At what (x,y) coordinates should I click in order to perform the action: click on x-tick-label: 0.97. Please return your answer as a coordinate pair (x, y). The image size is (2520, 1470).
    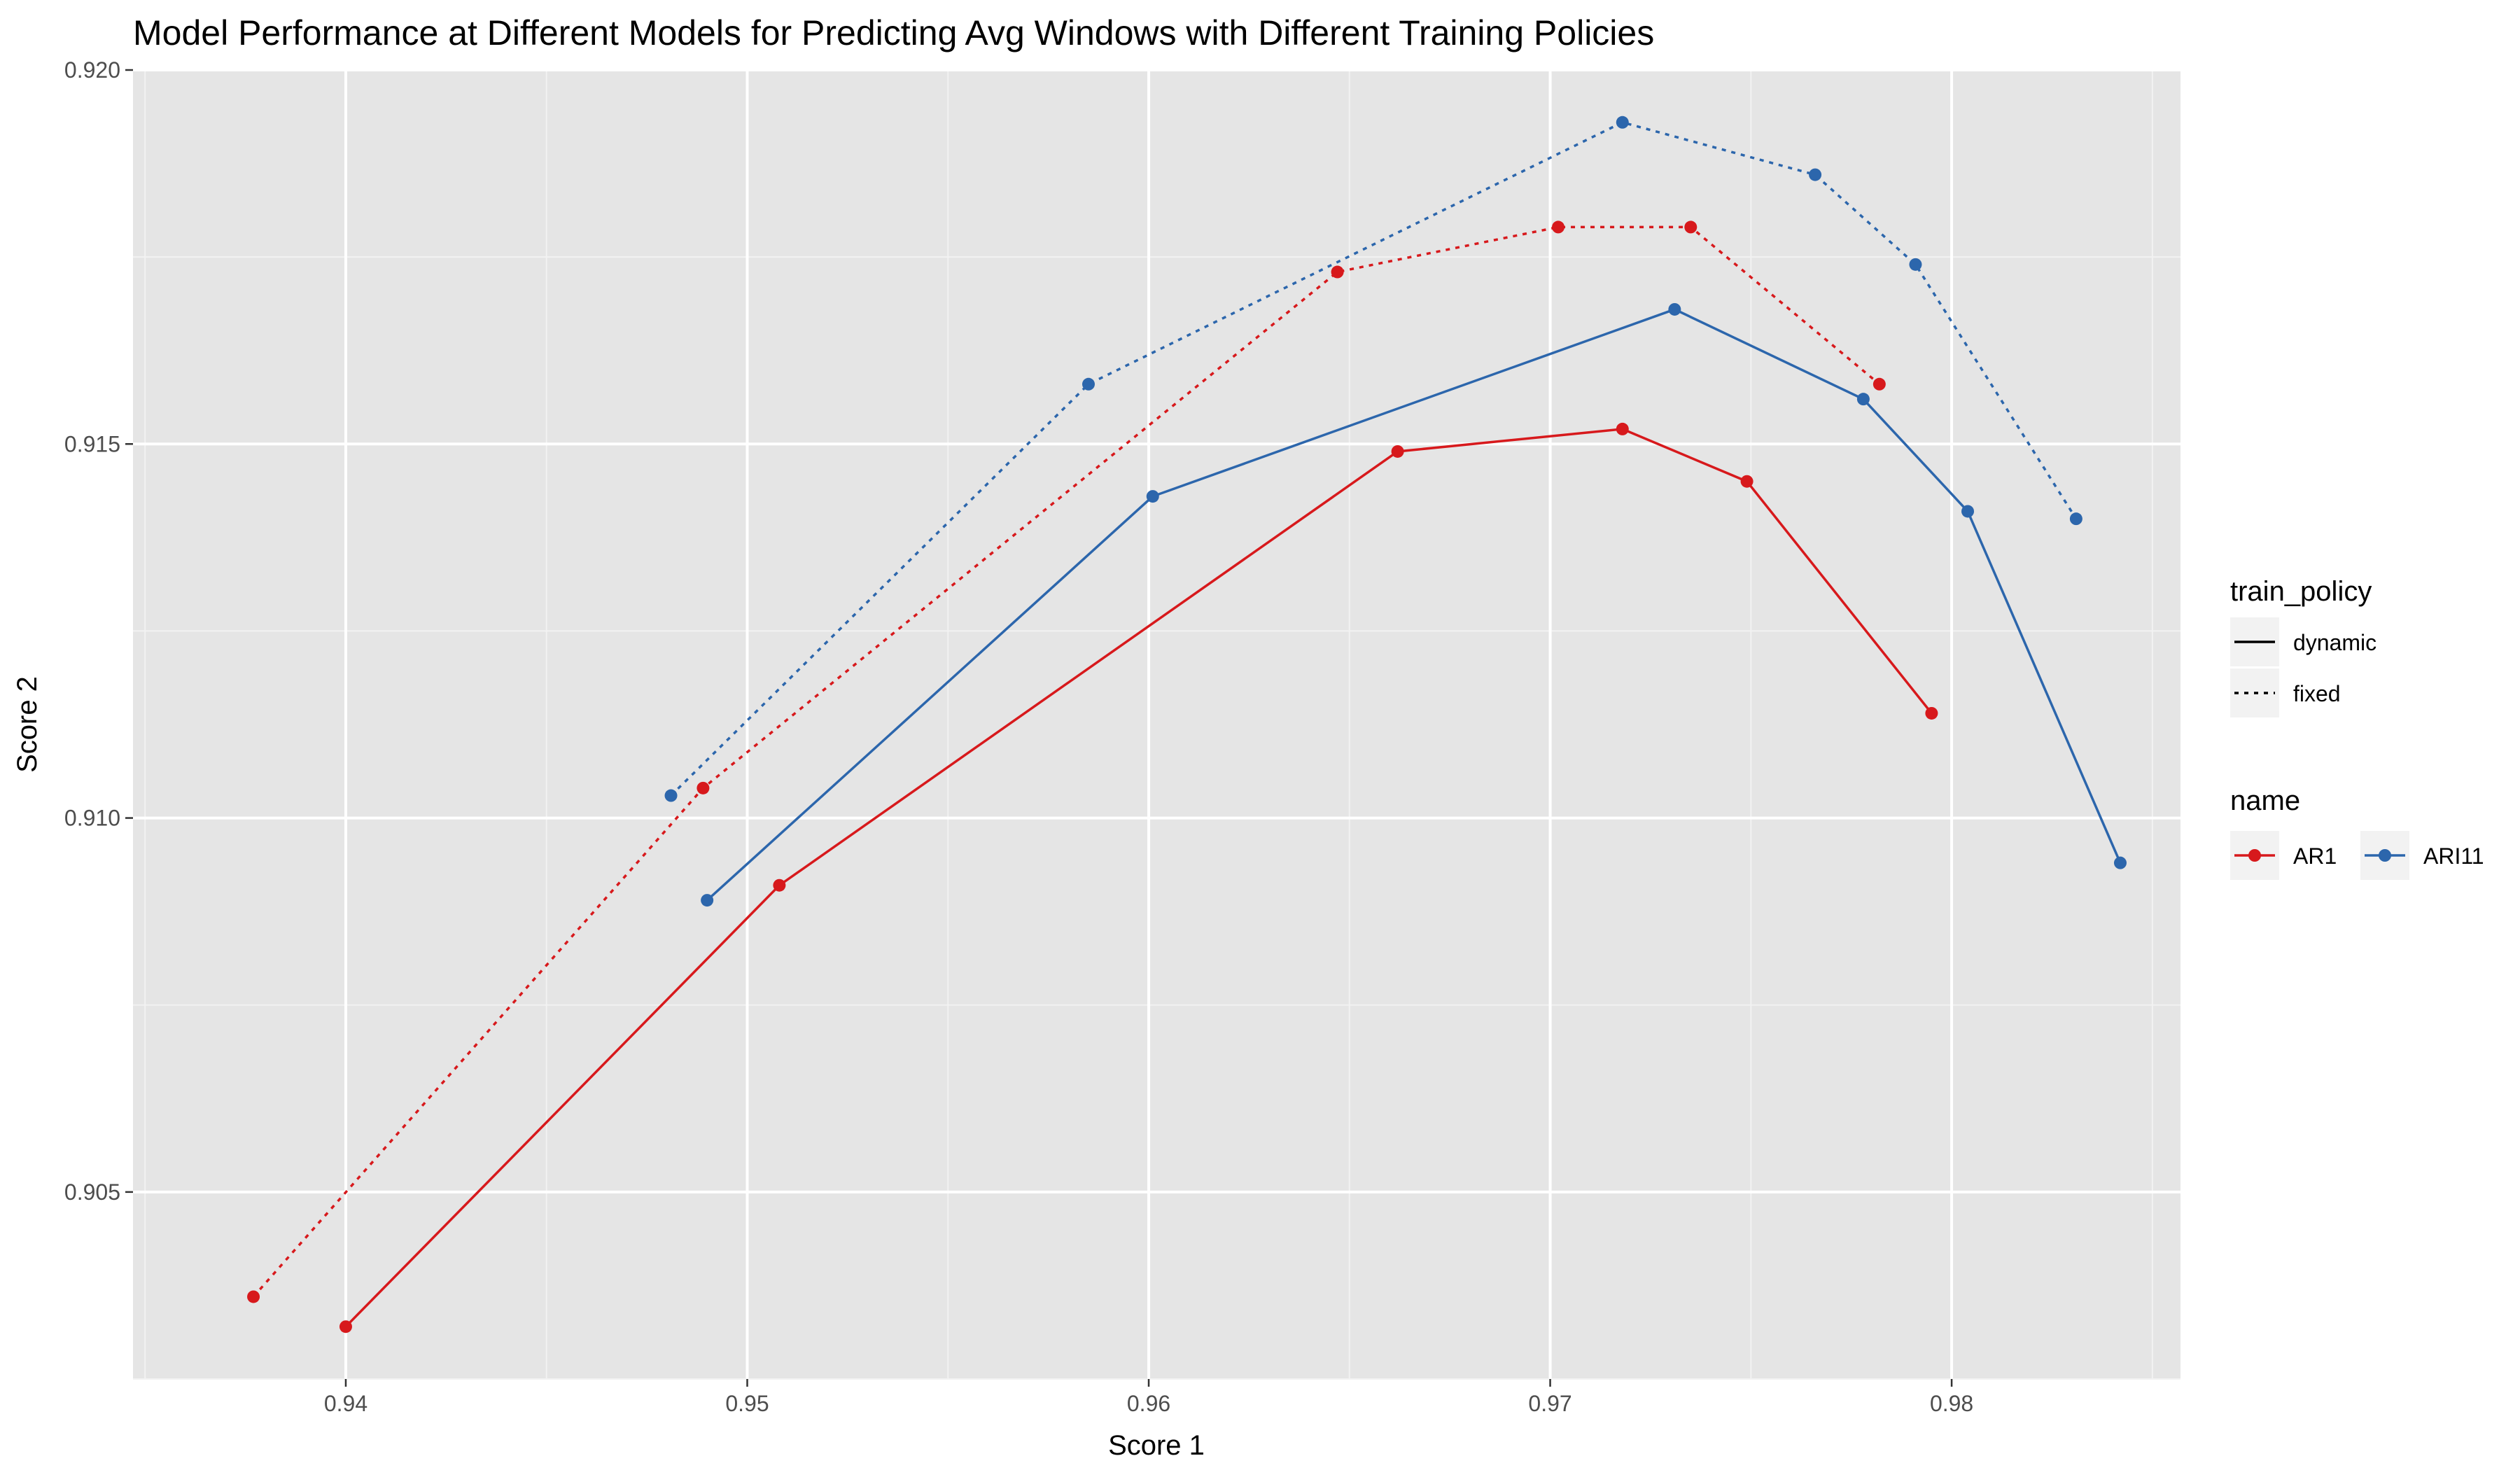
    Looking at the image, I should click on (1550, 1403).